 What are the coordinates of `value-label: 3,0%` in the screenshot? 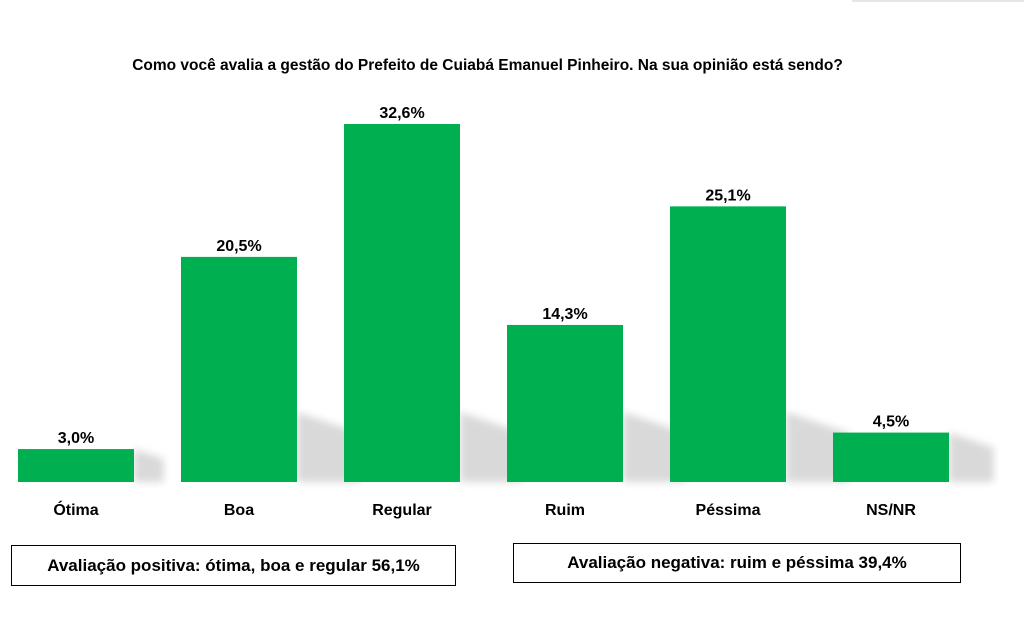 It's located at (76, 438).